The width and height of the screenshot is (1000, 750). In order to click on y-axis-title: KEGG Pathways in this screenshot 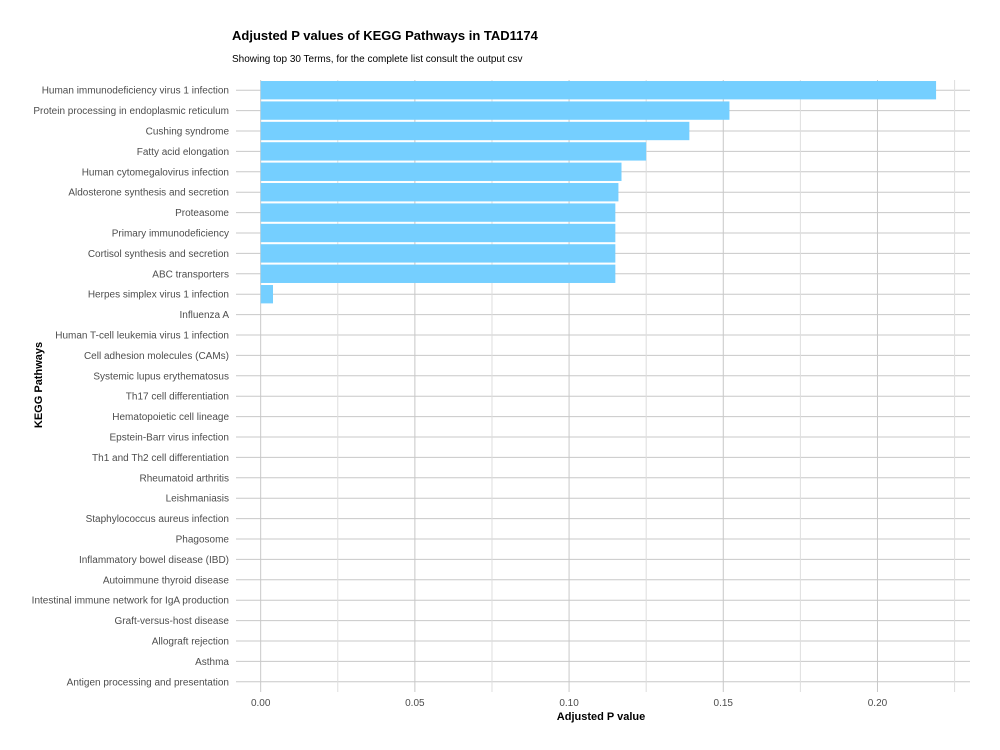, I will do `click(39, 385)`.